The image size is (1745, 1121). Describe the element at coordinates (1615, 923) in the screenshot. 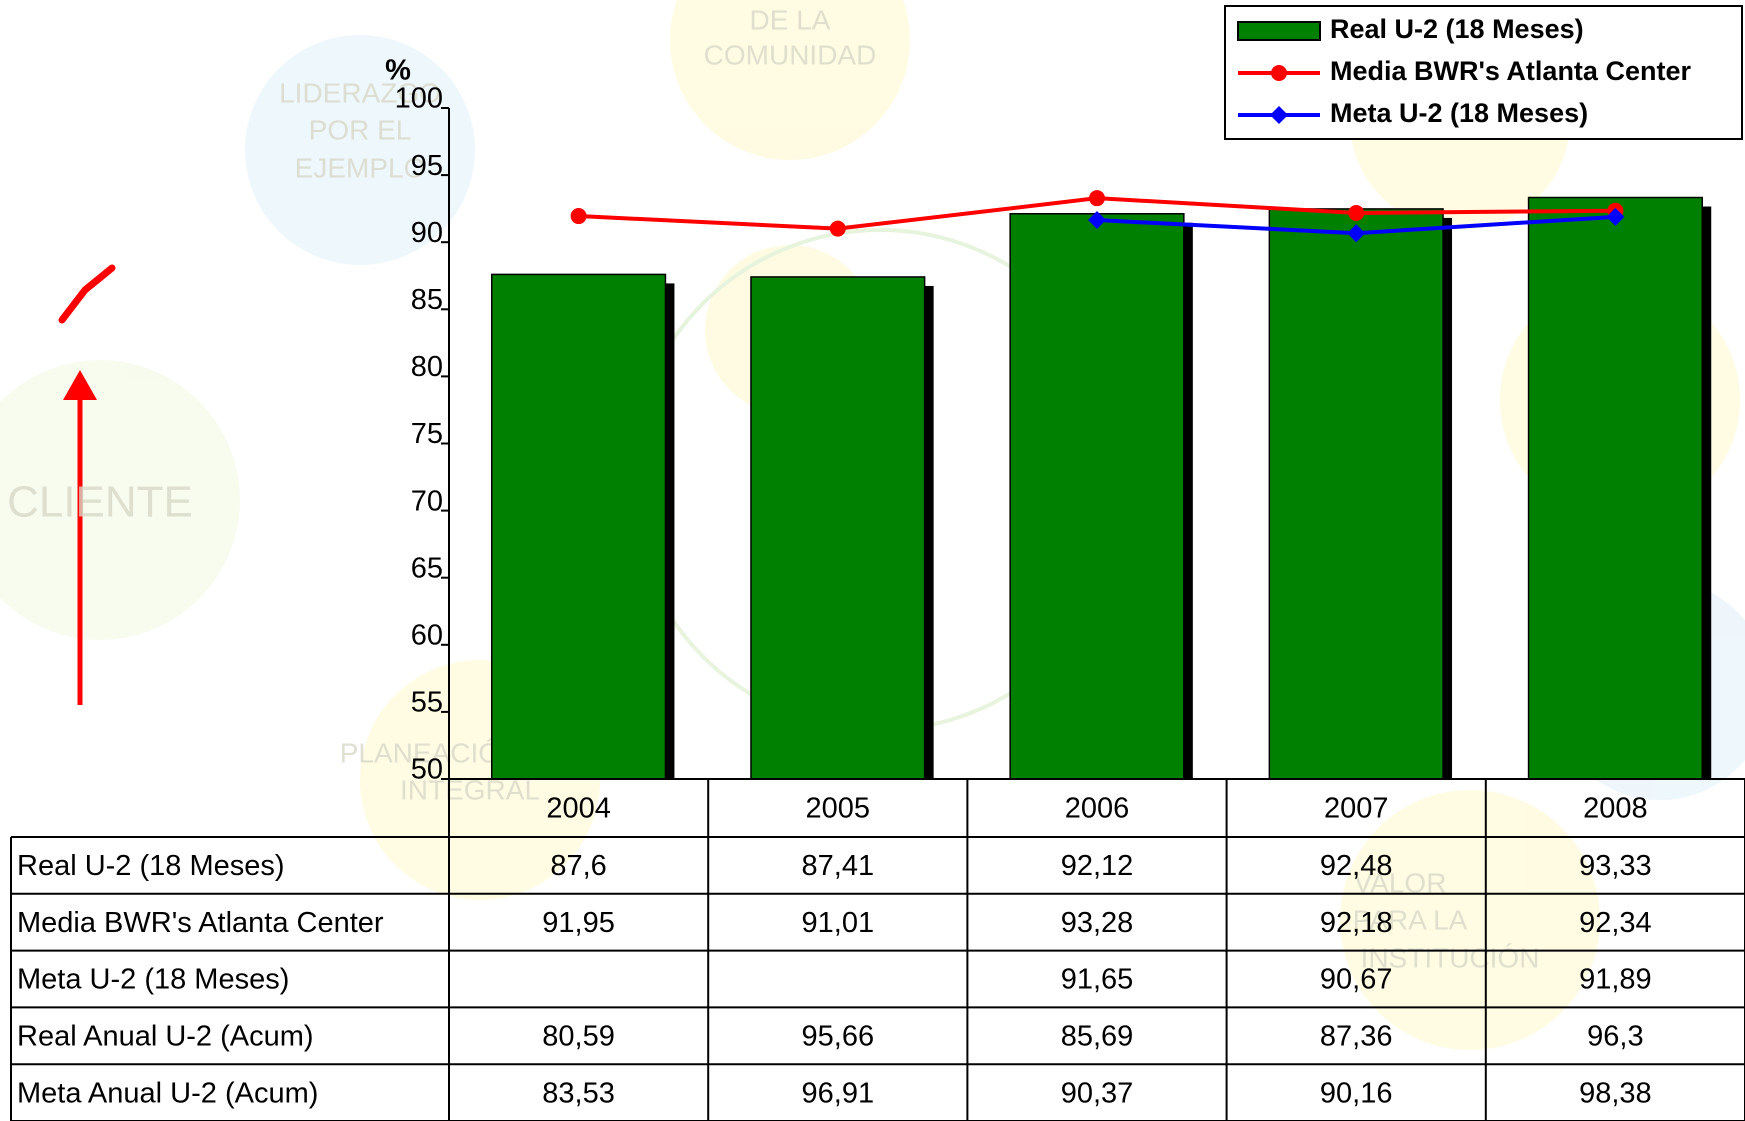

I see `table-cell: 92,34` at that location.